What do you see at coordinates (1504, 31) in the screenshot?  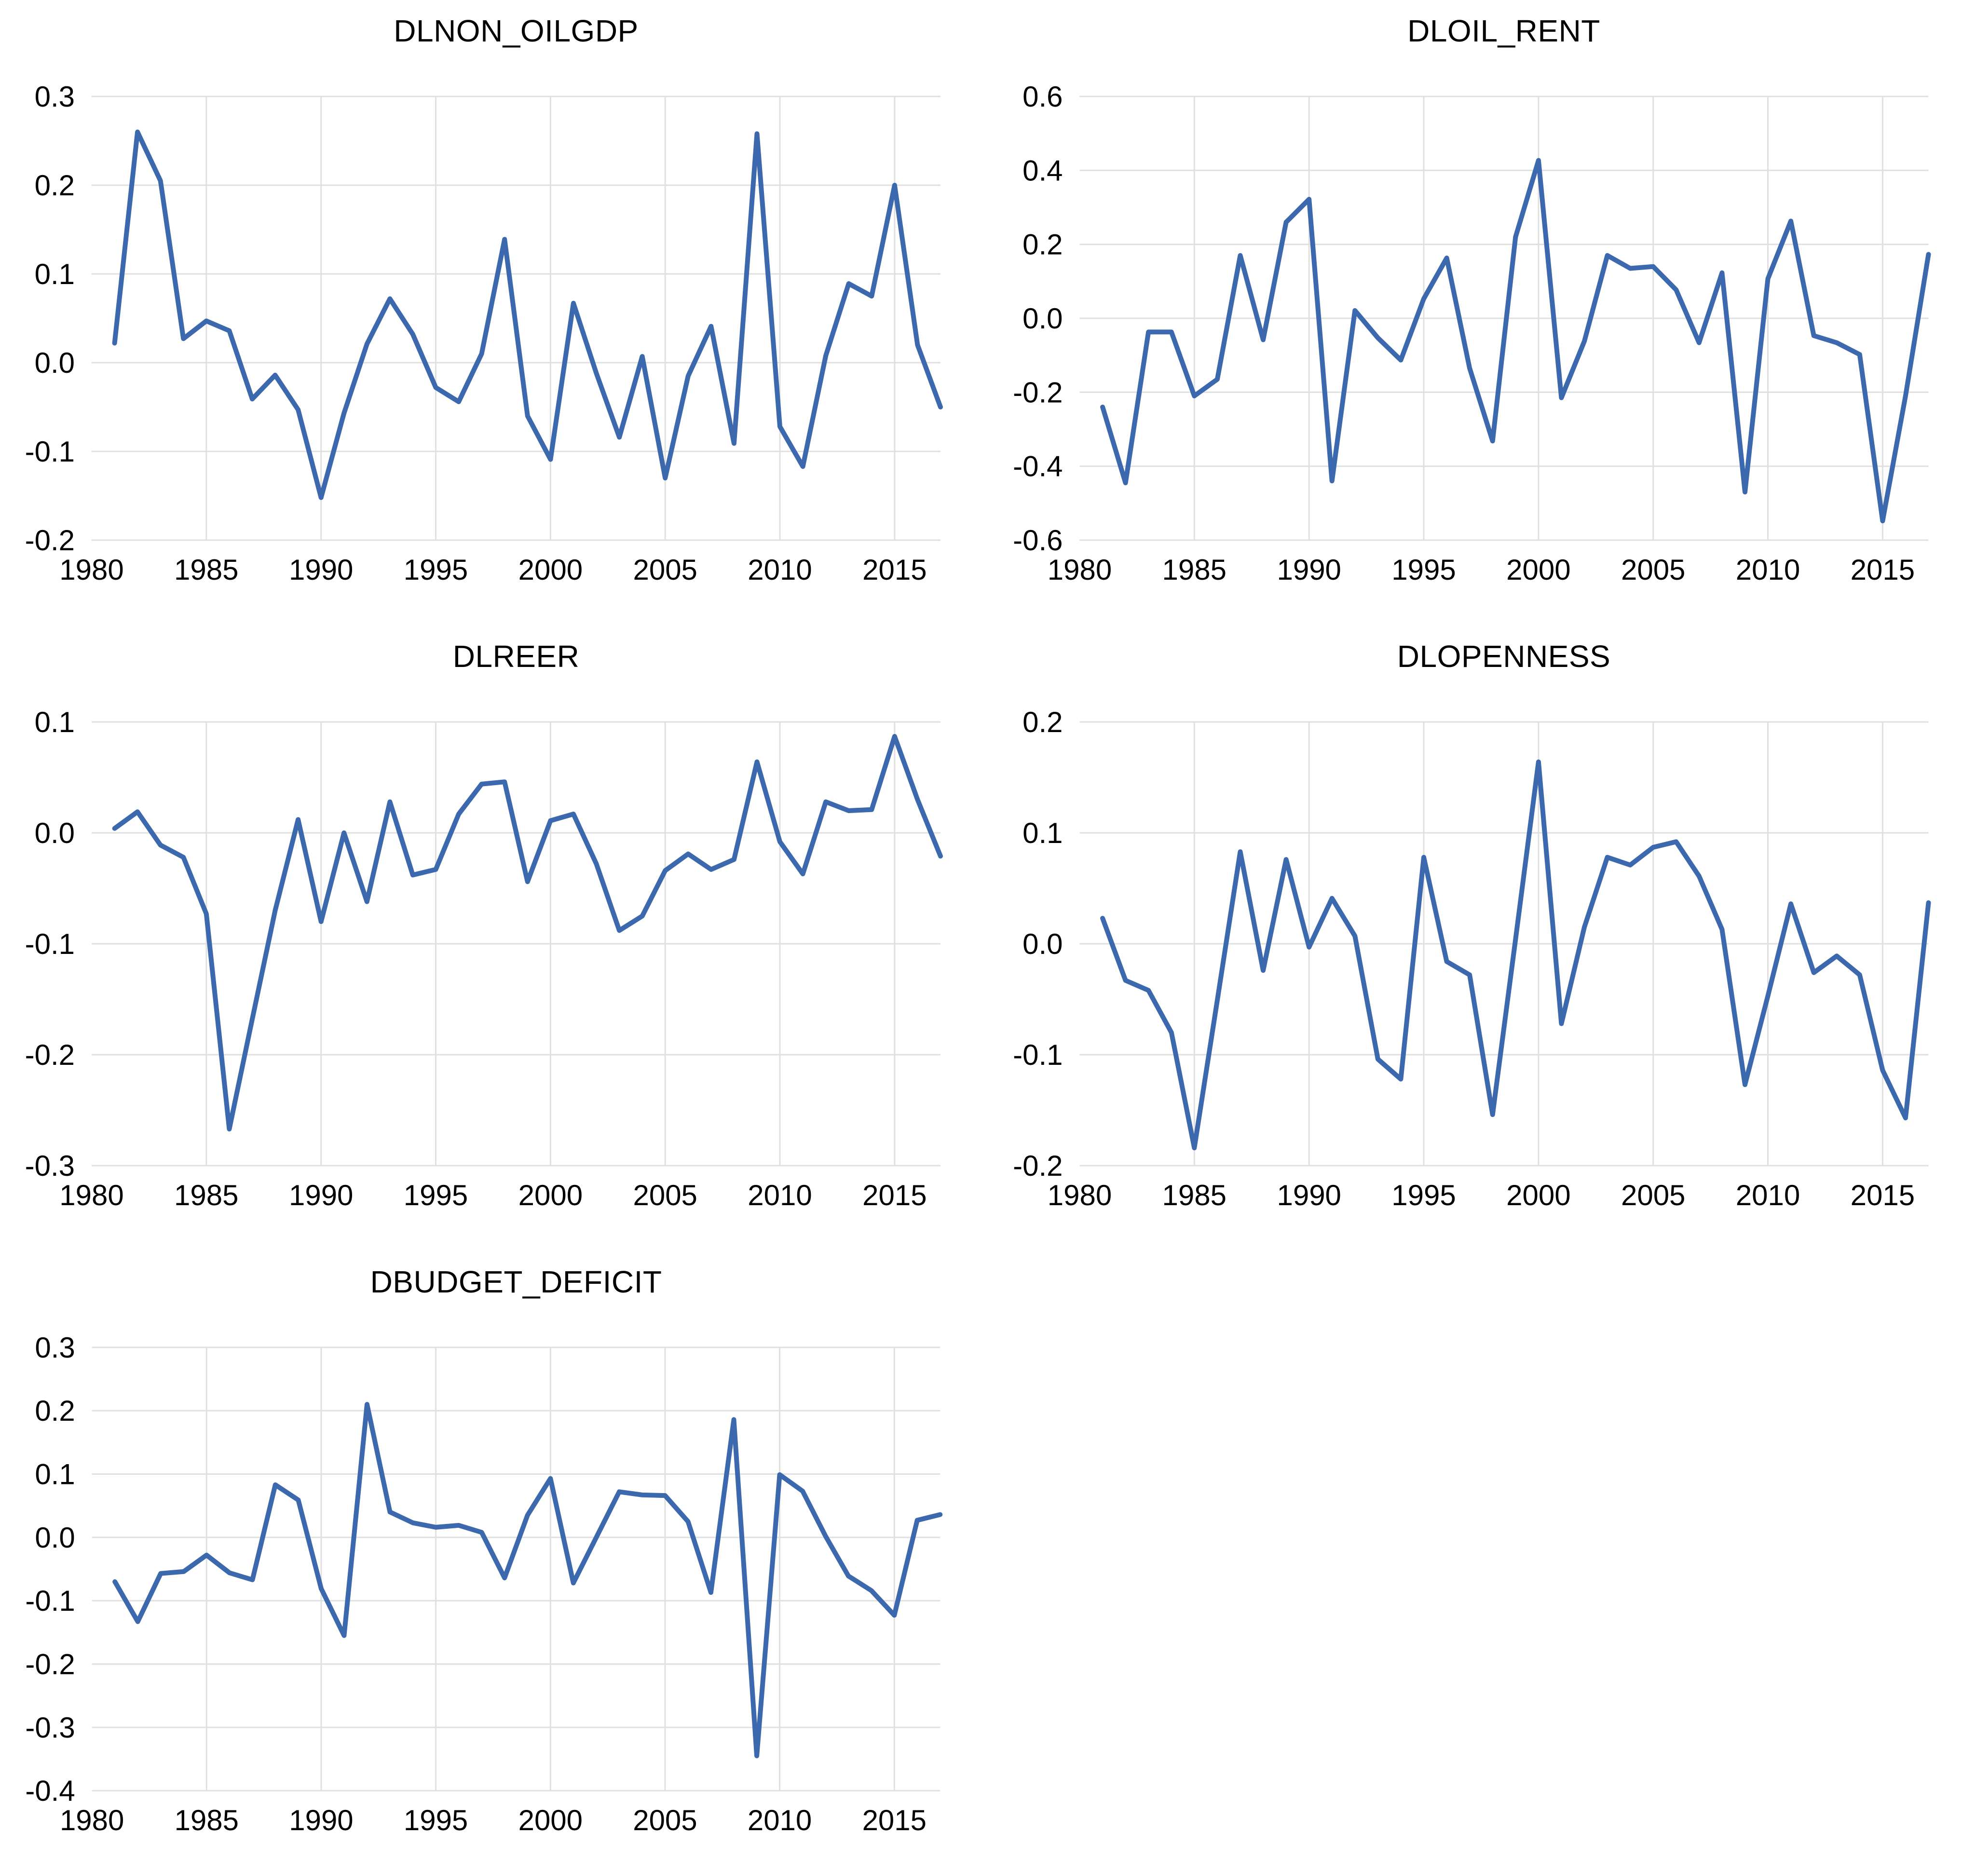 I see `chart-title-dloil-rent: DLOIL_RENT` at bounding box center [1504, 31].